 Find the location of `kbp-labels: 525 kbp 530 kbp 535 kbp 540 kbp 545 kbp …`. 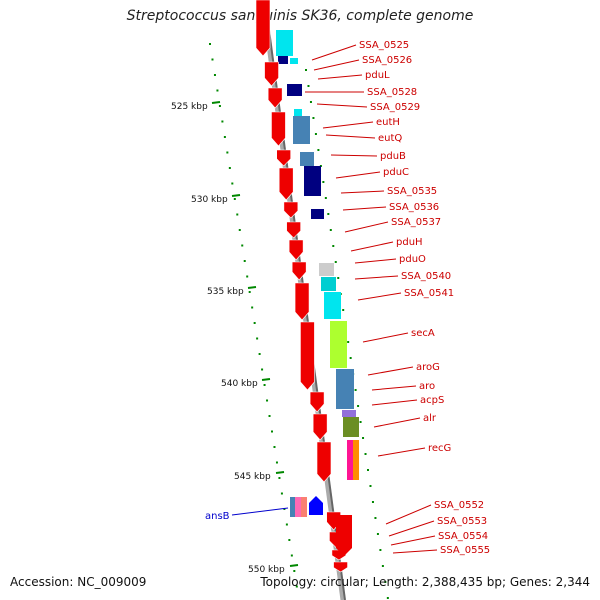

kbp-labels: 525 kbp 530 kbp 535 kbp 540 kbp 545 kbp … is located at coordinates (228, 338).